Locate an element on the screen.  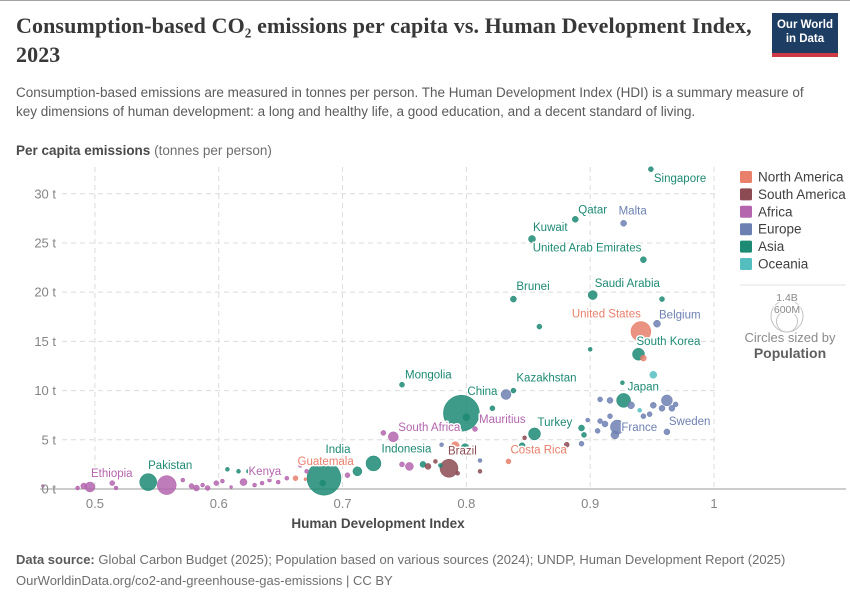
legend-item-africa: Africa is located at coordinates (775, 211).